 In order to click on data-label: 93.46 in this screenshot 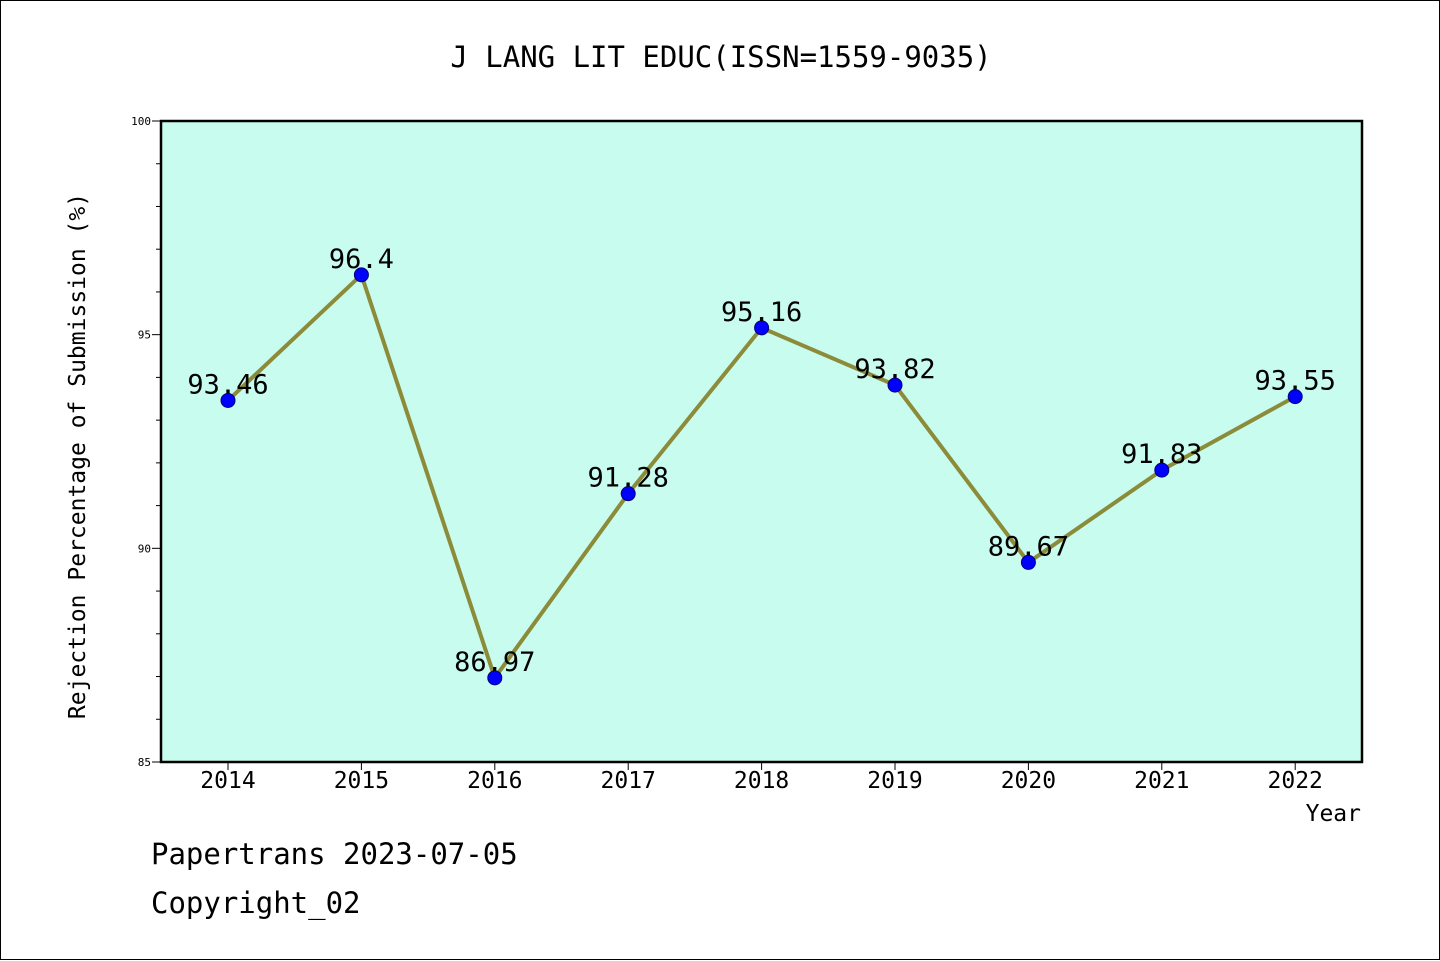, I will do `click(227, 384)`.